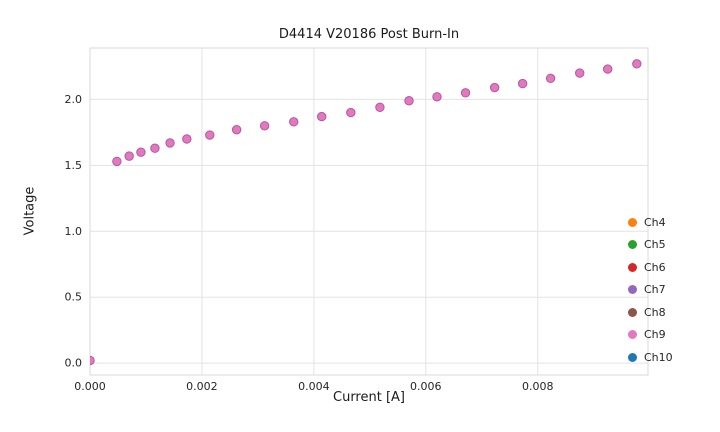 This screenshot has height=432, width=720. Describe the element at coordinates (202, 386) in the screenshot. I see `x-tick-label: 0.002` at that location.